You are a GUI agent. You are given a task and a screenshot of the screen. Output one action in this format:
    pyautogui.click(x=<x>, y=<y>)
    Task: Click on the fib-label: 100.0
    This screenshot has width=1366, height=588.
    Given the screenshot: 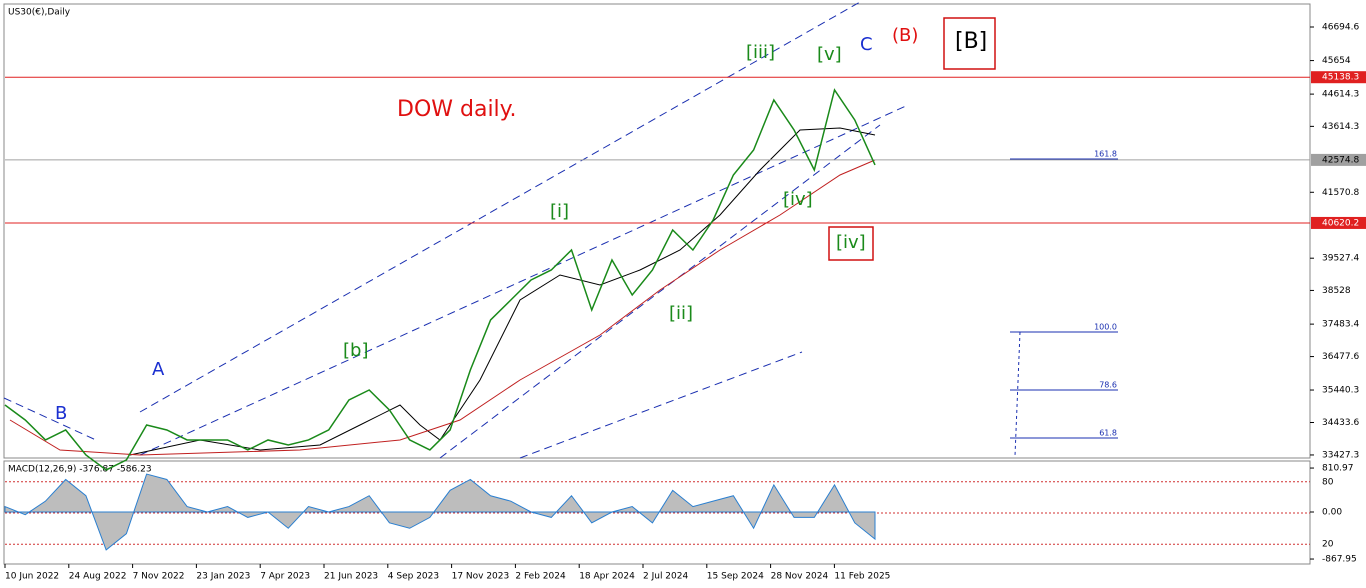 What is the action you would take?
    pyautogui.click(x=1105, y=326)
    